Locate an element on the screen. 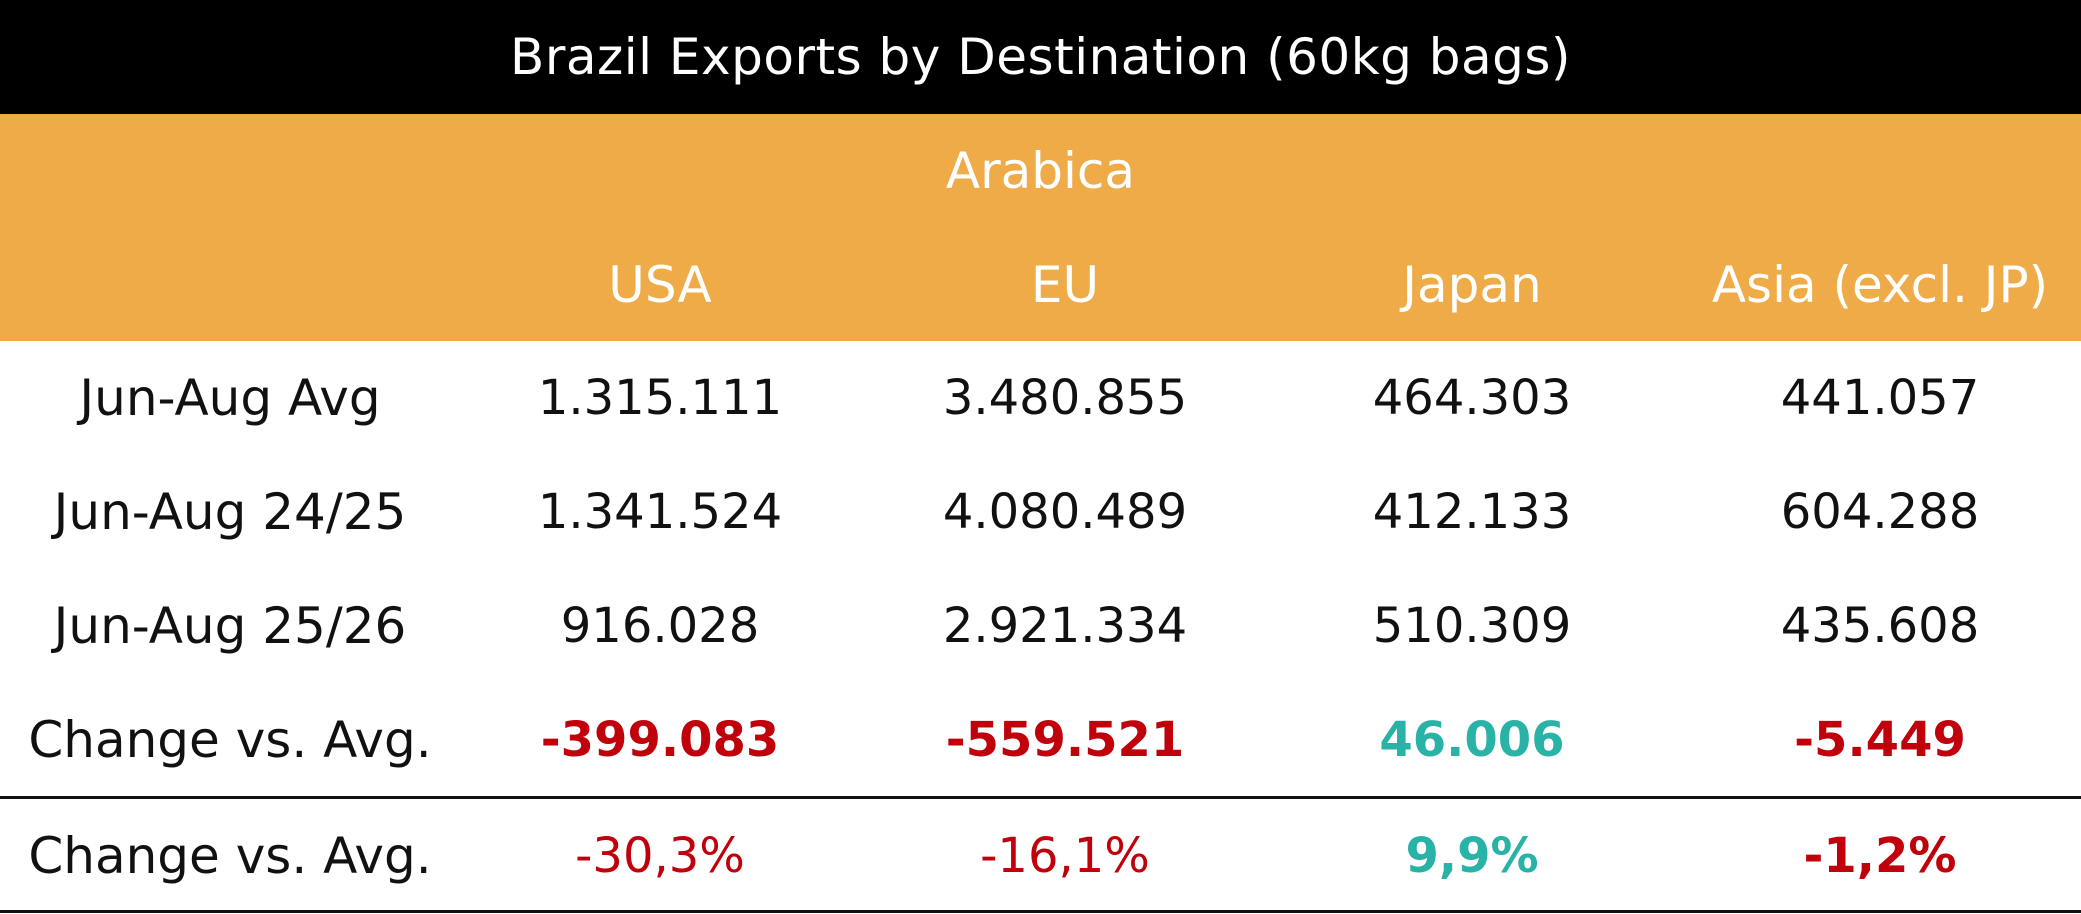 The image size is (2081, 914). cell-eu: 2.921.334 is located at coordinates (1065, 626).